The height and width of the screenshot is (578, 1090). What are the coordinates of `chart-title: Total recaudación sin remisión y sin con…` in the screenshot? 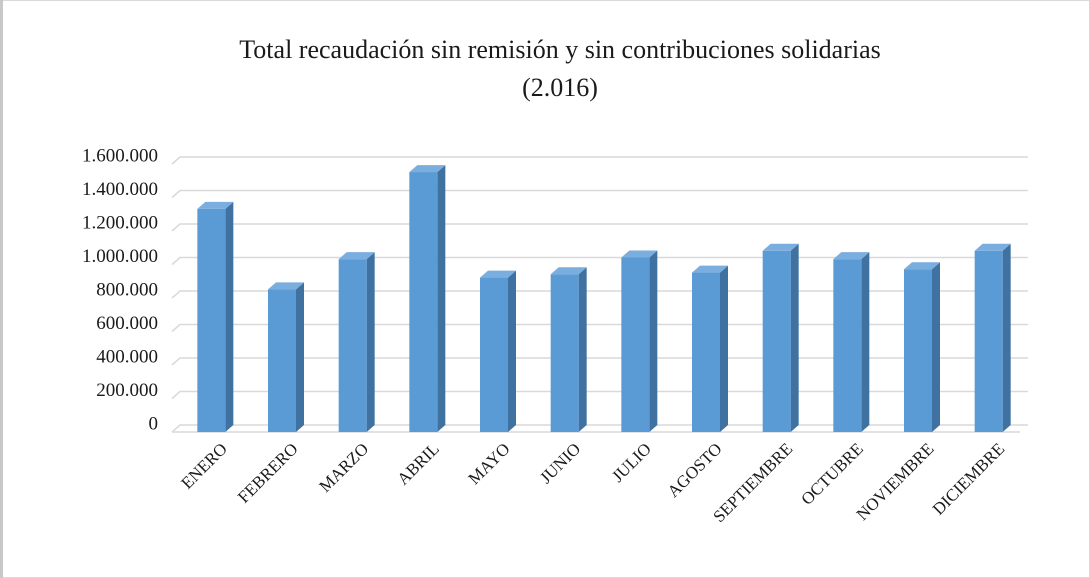 It's located at (560, 49).